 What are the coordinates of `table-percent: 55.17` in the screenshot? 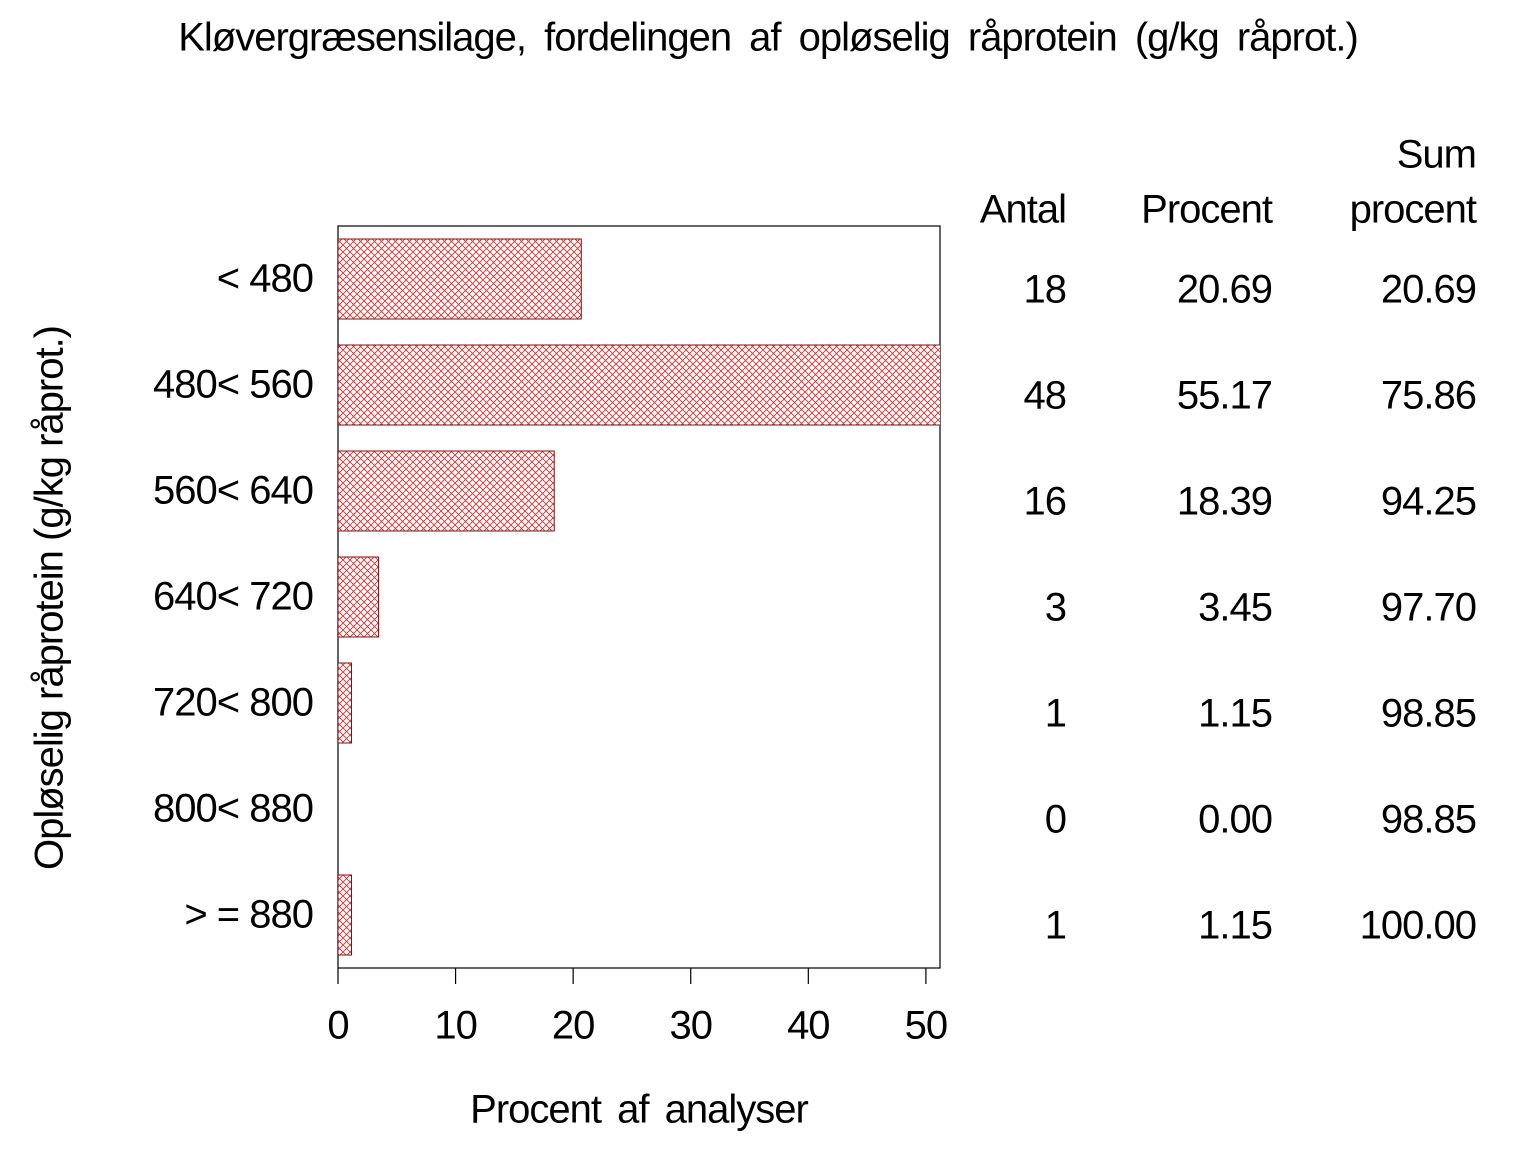 It's located at (1224, 396).